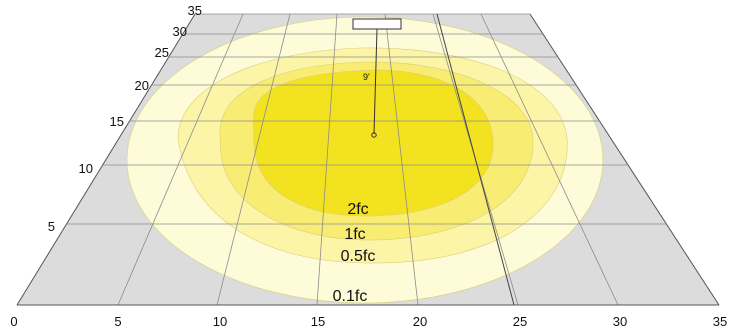 This screenshot has width=741, height=332. Describe the element at coordinates (195, 10) in the screenshot. I see `y-tick-35: 35` at that location.